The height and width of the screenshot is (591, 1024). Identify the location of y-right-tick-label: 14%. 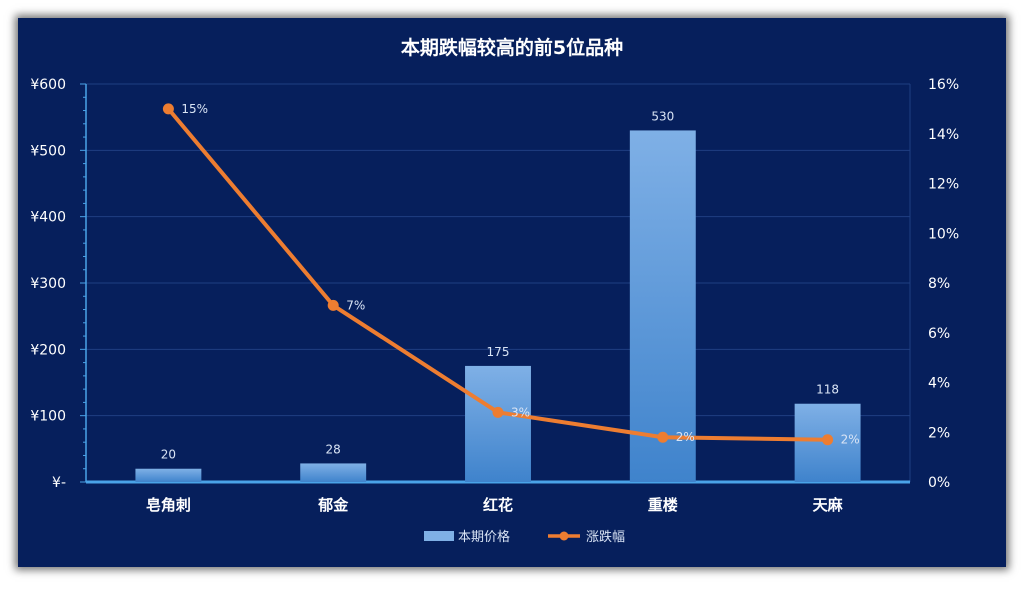
(943, 135).